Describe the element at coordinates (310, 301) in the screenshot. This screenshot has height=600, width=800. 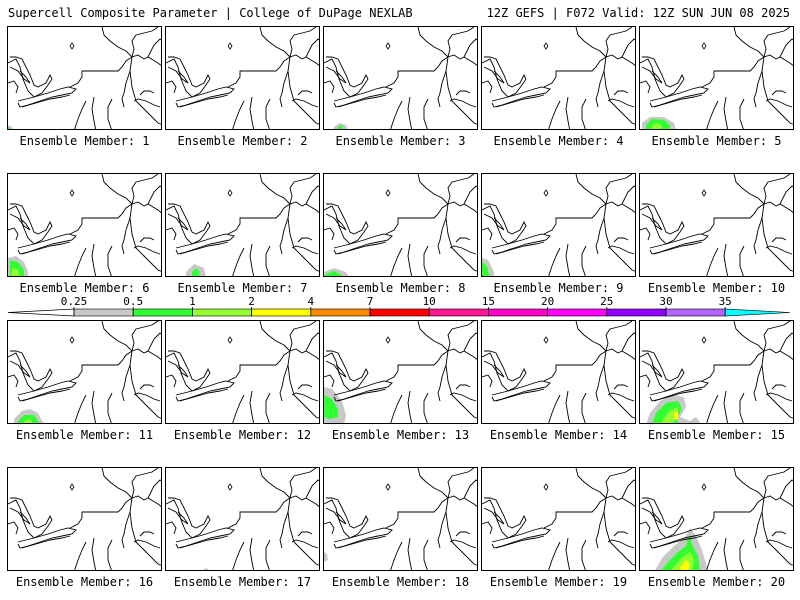
I see `colorbar-tick-label: 4` at that location.